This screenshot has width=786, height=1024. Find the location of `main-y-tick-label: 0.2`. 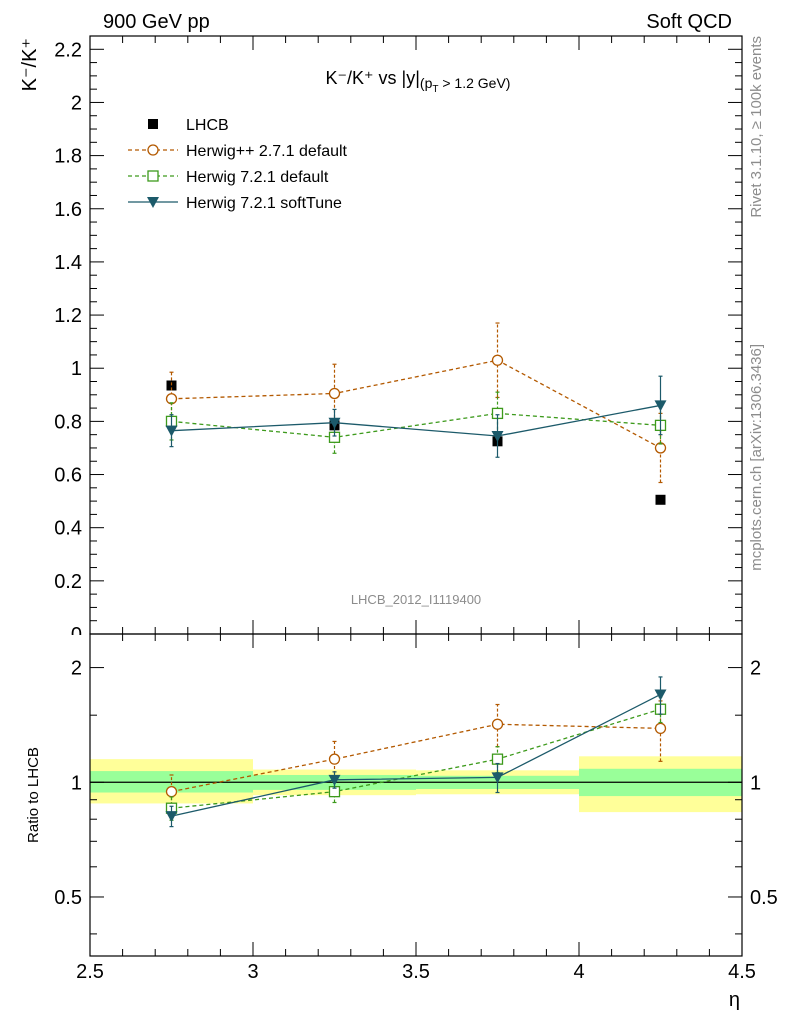

main-y-tick-label: 0.2 is located at coordinates (68, 582).